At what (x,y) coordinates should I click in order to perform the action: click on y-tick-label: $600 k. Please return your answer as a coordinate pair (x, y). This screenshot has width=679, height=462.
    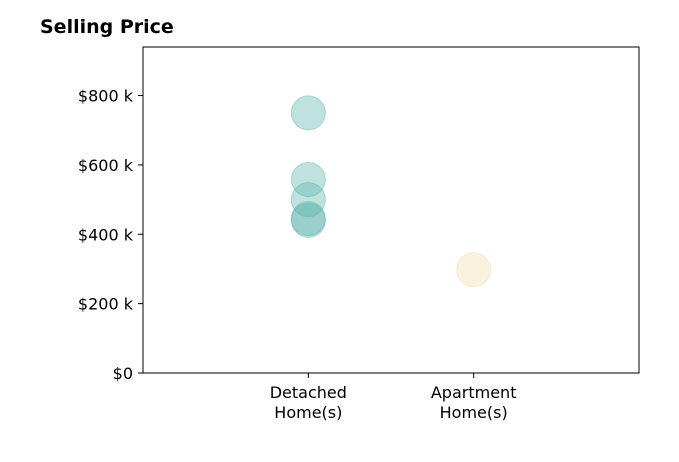
    Looking at the image, I should click on (106, 165).